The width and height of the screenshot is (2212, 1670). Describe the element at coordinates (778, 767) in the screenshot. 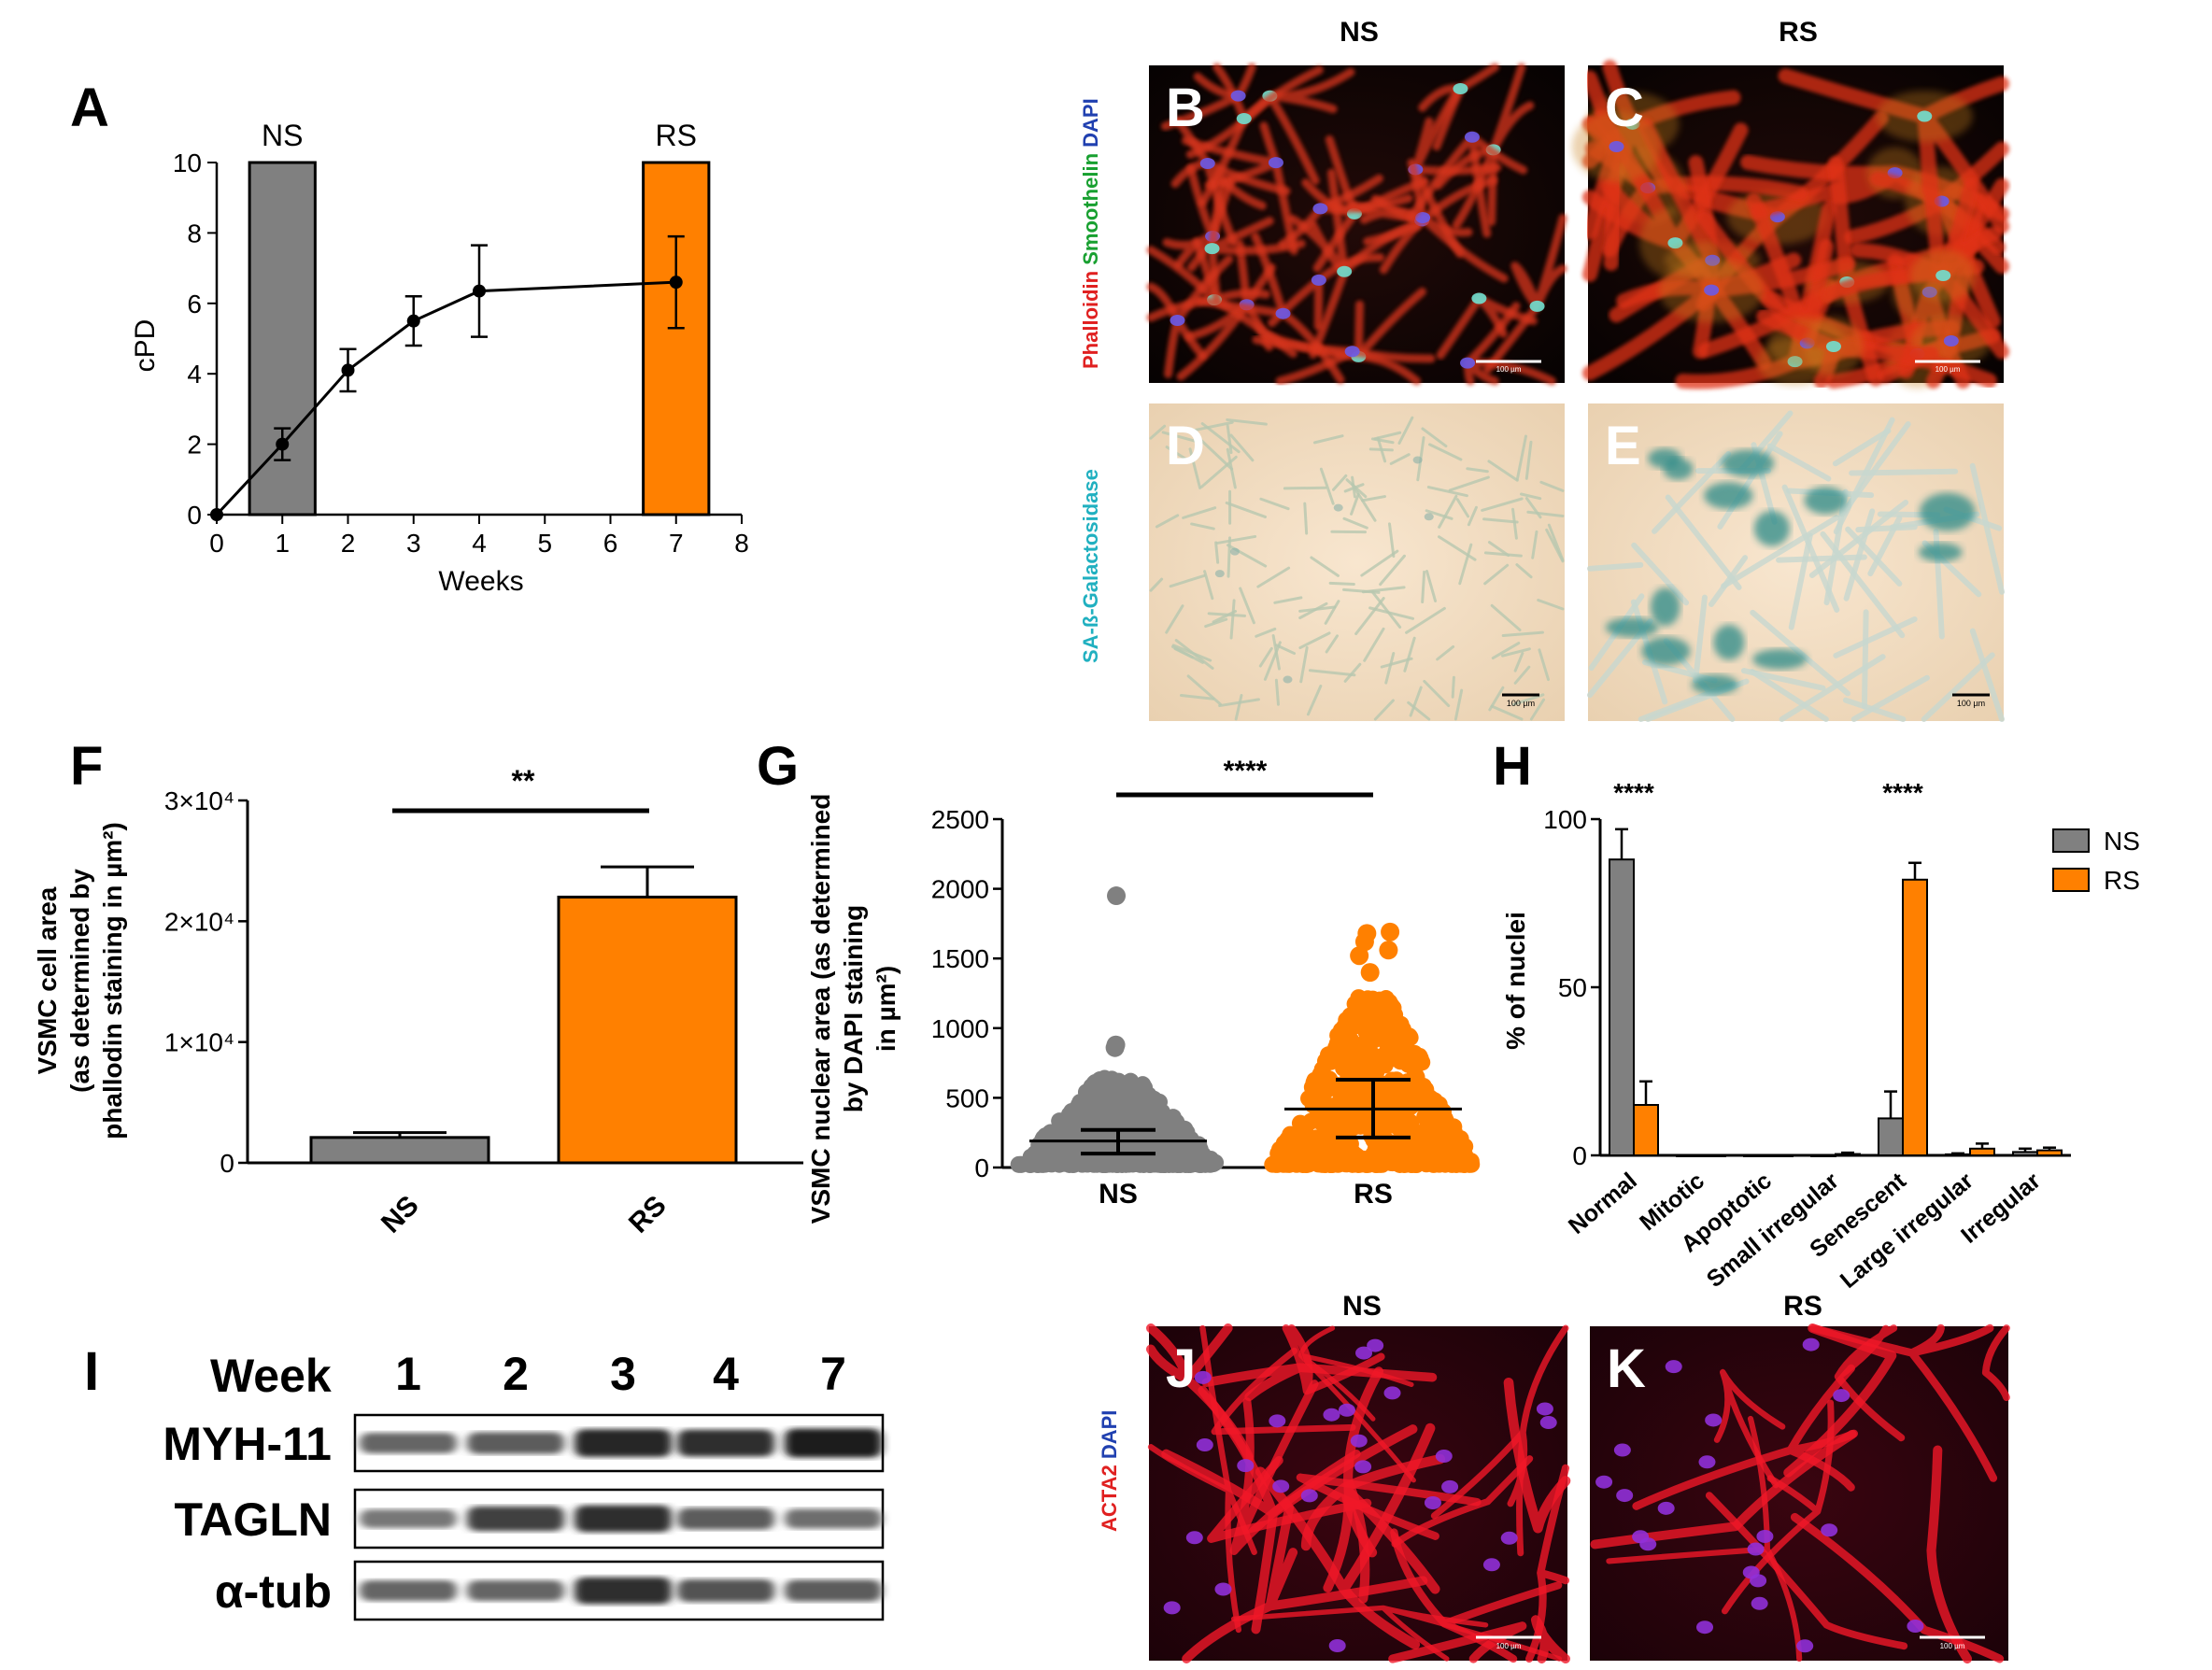

I see `panel-g-letter: G` at that location.